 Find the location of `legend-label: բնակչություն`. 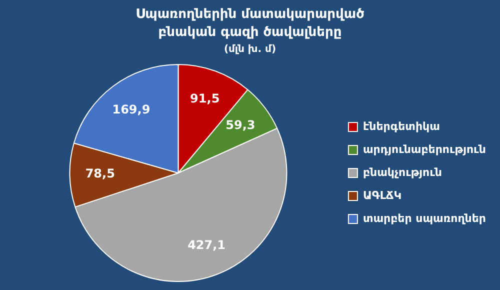

legend-label: բնակչություն is located at coordinates (402, 172).